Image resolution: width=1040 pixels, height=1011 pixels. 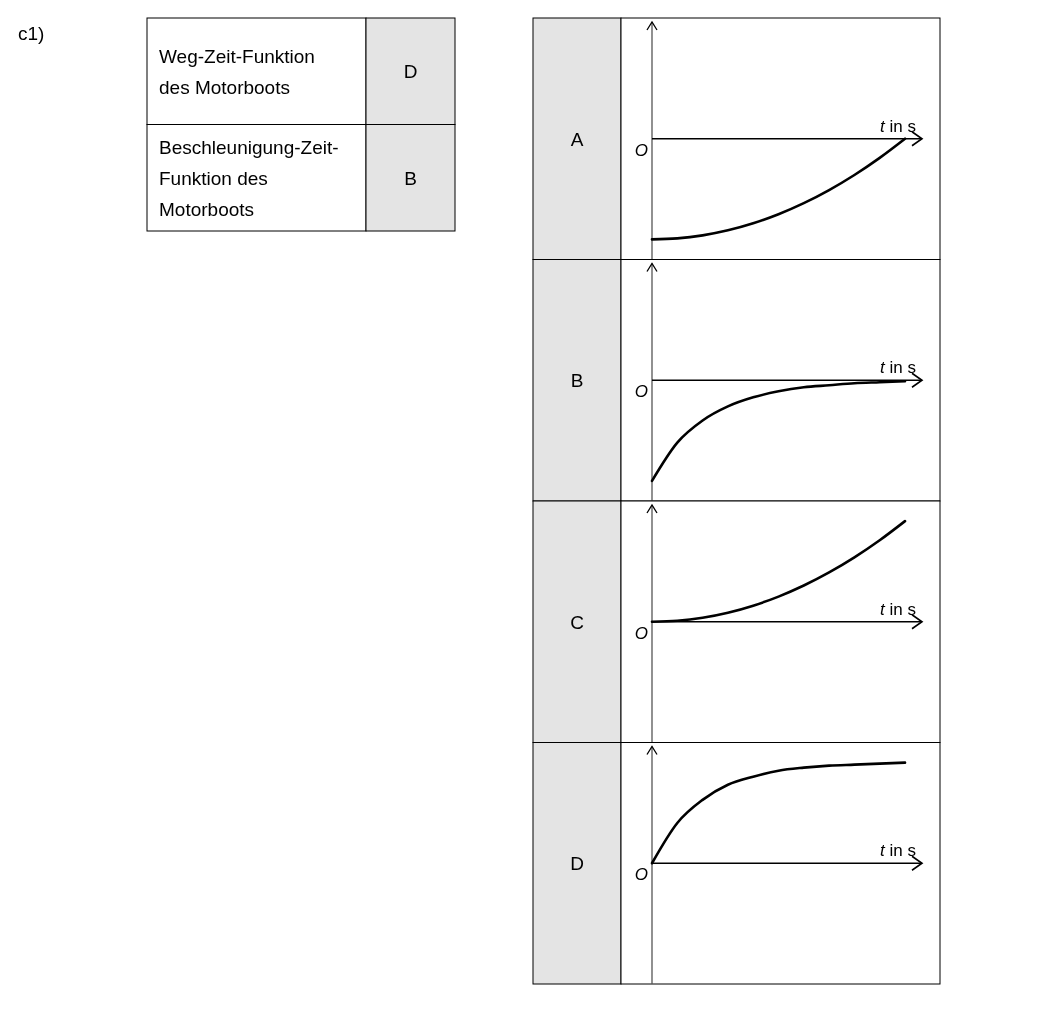 What do you see at coordinates (249, 178) in the screenshot?
I see `text: Beschleunigung-Zeit-Funktion des Motorboots` at bounding box center [249, 178].